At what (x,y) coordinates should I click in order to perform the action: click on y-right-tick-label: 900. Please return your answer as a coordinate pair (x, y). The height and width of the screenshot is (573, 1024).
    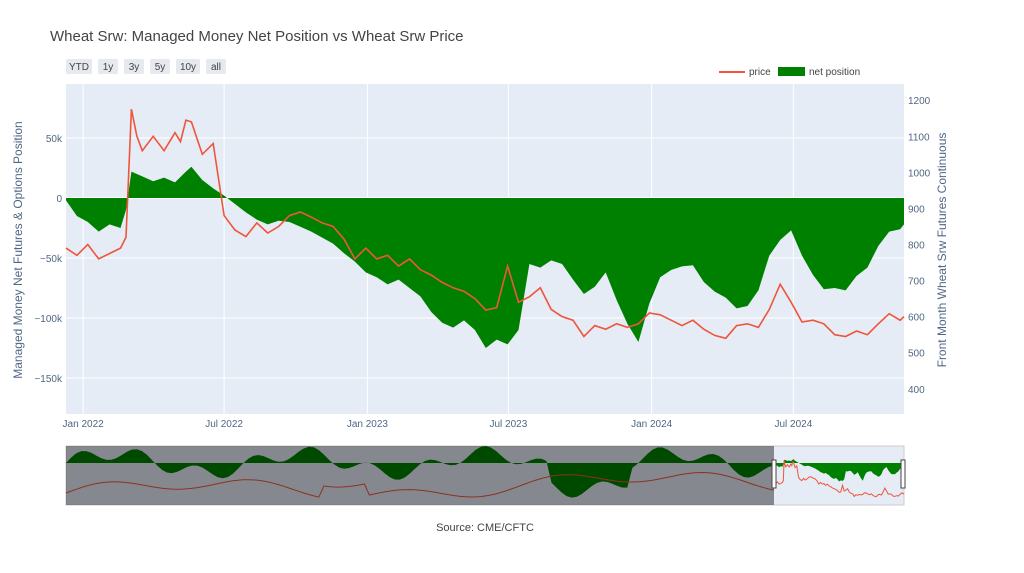
    Looking at the image, I should click on (916, 209).